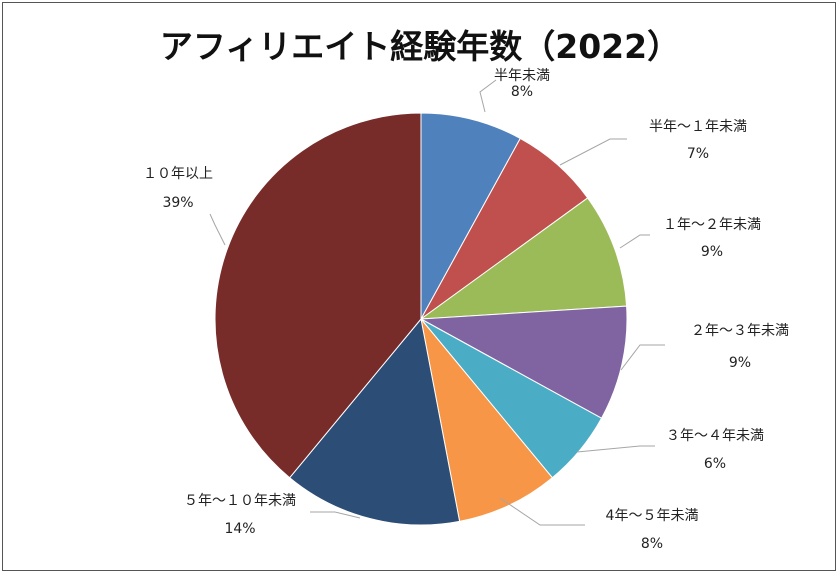 This screenshot has height=575, width=840. What do you see at coordinates (698, 154) in the screenshot?
I see `slice-percent-label-1: 7%` at bounding box center [698, 154].